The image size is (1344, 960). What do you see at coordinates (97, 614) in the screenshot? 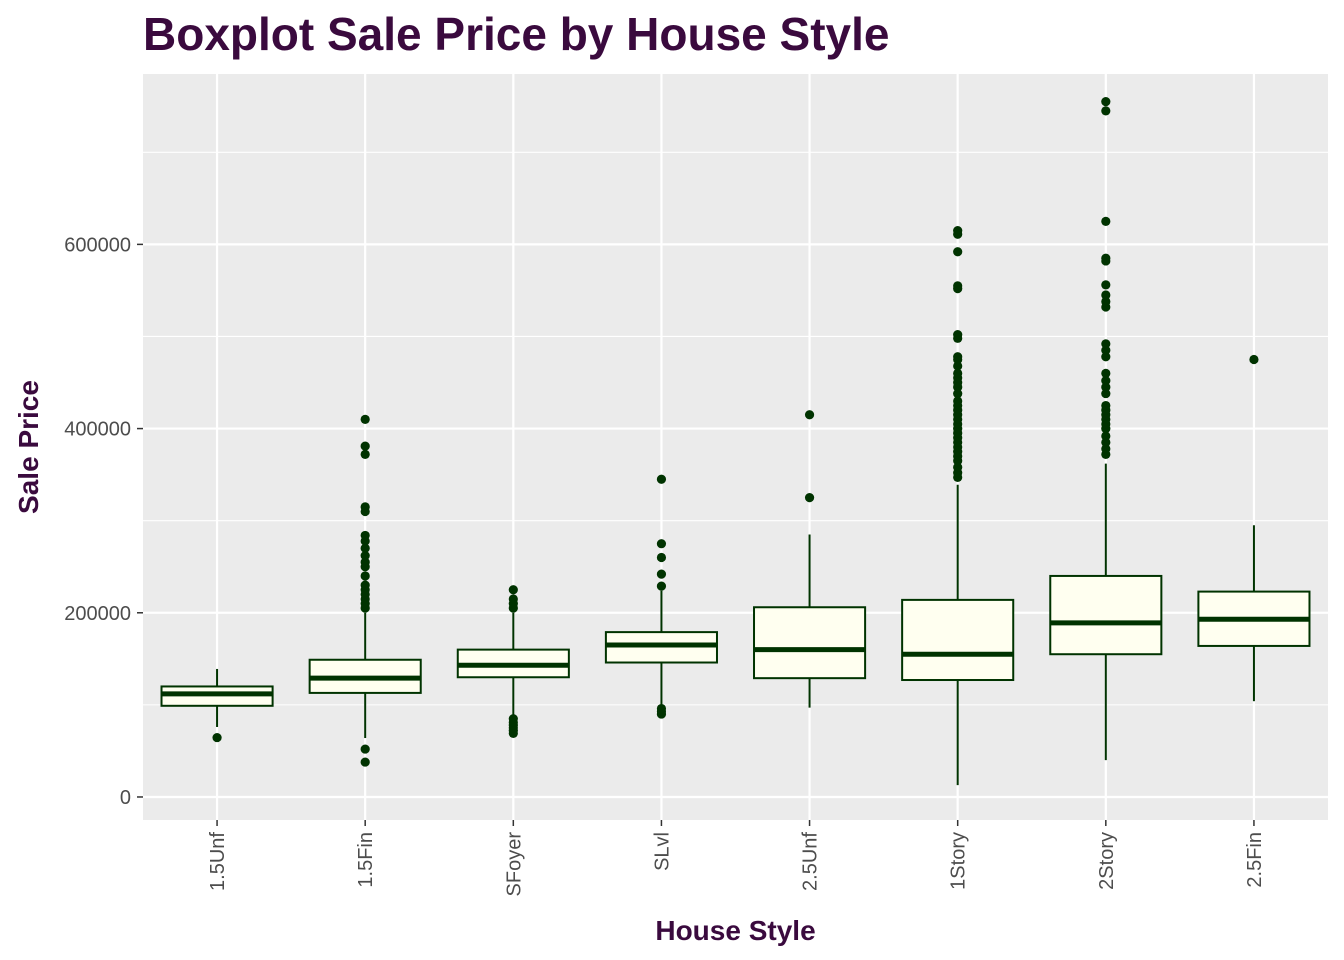
I see `y-tick-label: 200000` at bounding box center [97, 614].